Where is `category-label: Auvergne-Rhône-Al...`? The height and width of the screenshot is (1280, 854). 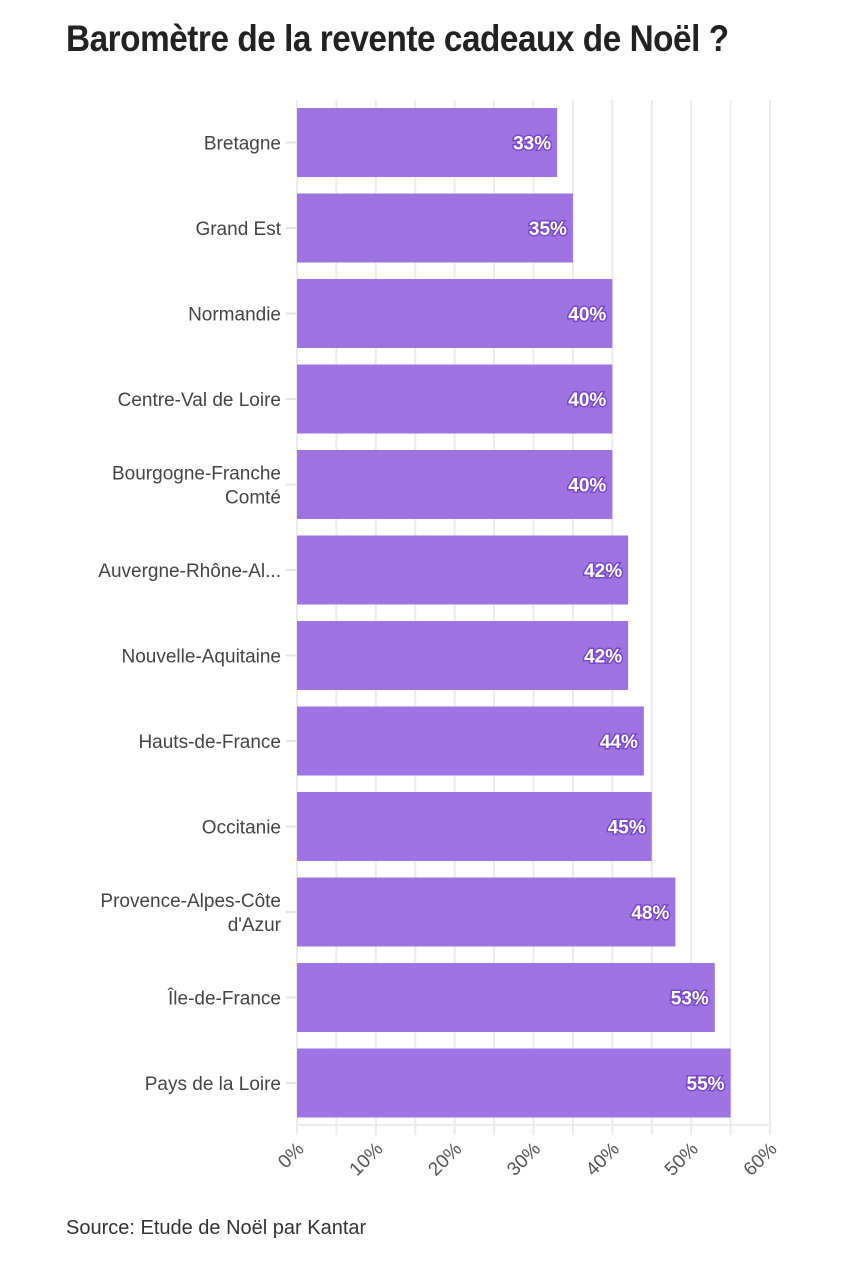
category-label: Auvergne-Rhône-Al... is located at coordinates (189, 571).